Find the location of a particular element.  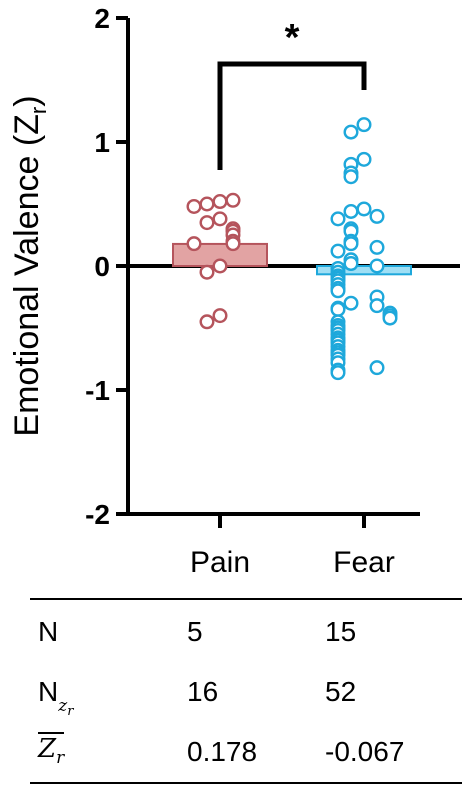

table-top-rule is located at coordinates (246, 599).